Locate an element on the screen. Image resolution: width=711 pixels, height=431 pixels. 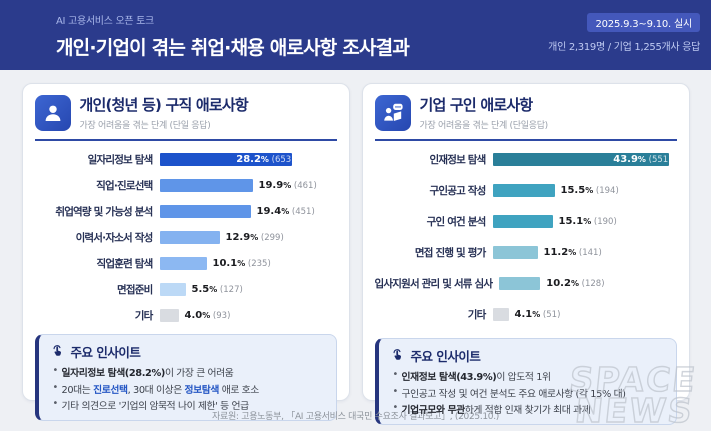
bar-track: 12.9% (299) is located at coordinates (229, 237).